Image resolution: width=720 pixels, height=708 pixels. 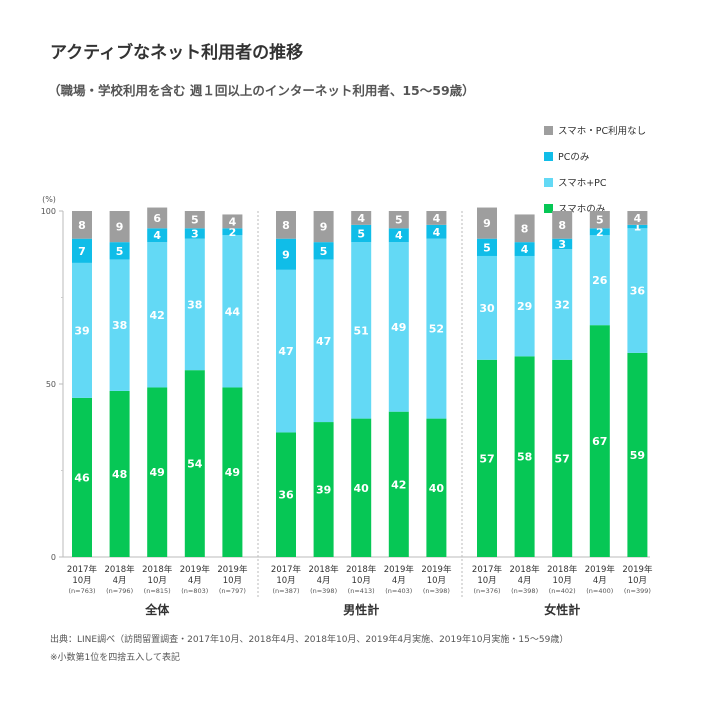 I want to click on chart-subtitle: （職場・学校利用を含む 週１回以上のインターネット利用者、15〜59歳）, so click(x=261, y=90).